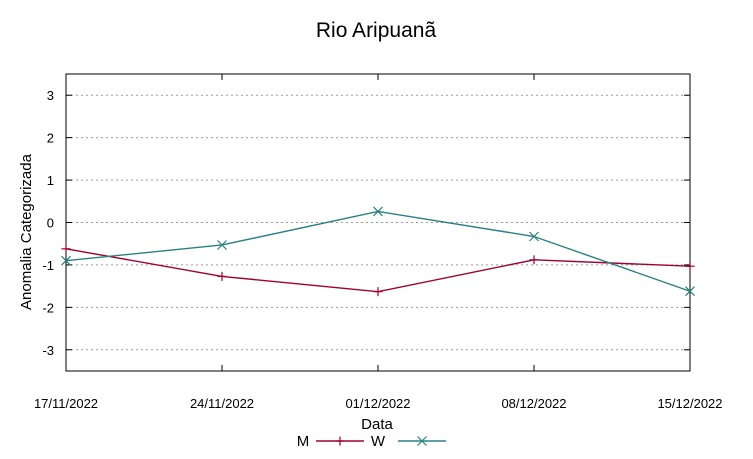 This screenshot has width=753, height=459. I want to click on x-tick-label: 17/11/2022, so click(66, 403).